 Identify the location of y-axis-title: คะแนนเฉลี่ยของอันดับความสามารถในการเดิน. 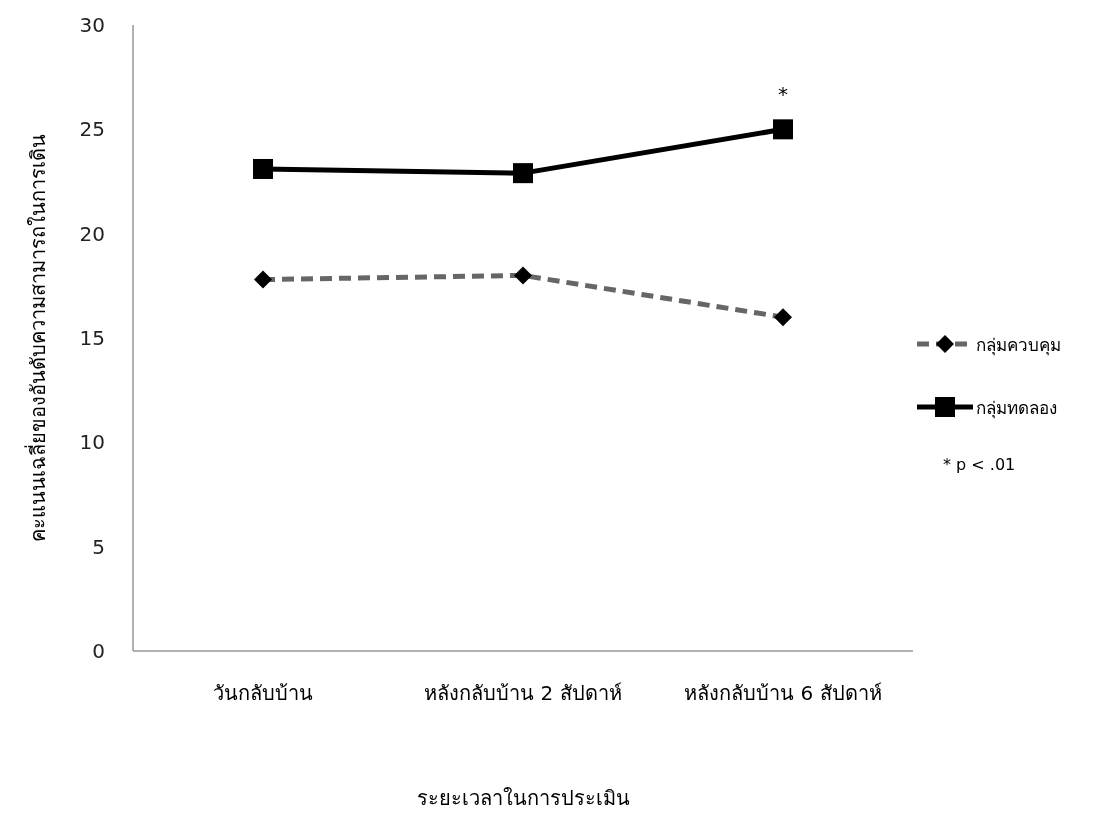
(37, 338).